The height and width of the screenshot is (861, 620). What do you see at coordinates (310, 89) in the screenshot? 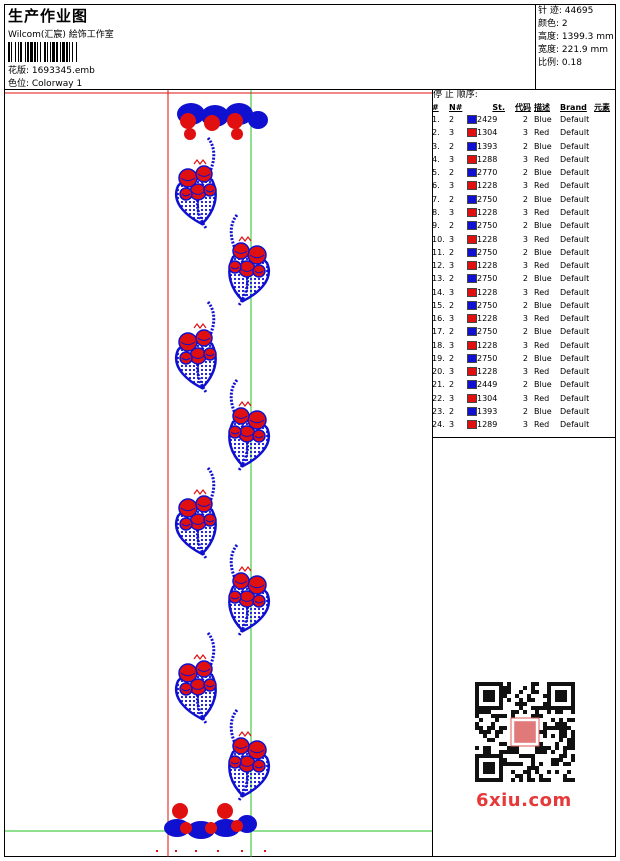
I see `header-divider` at bounding box center [310, 89].